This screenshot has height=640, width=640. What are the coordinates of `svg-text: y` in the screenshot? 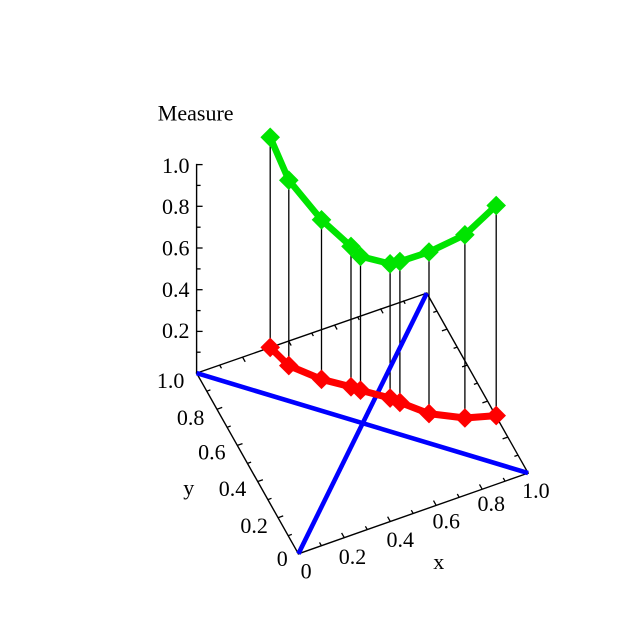 It's located at (188, 487).